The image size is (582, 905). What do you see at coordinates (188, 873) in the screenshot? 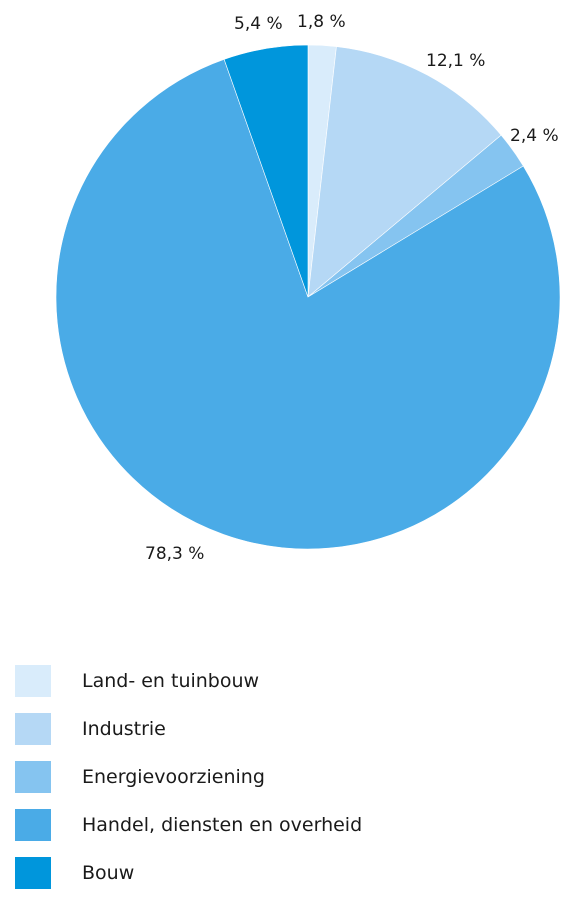
I see `legend-item-bouw: Bouw` at bounding box center [188, 873].